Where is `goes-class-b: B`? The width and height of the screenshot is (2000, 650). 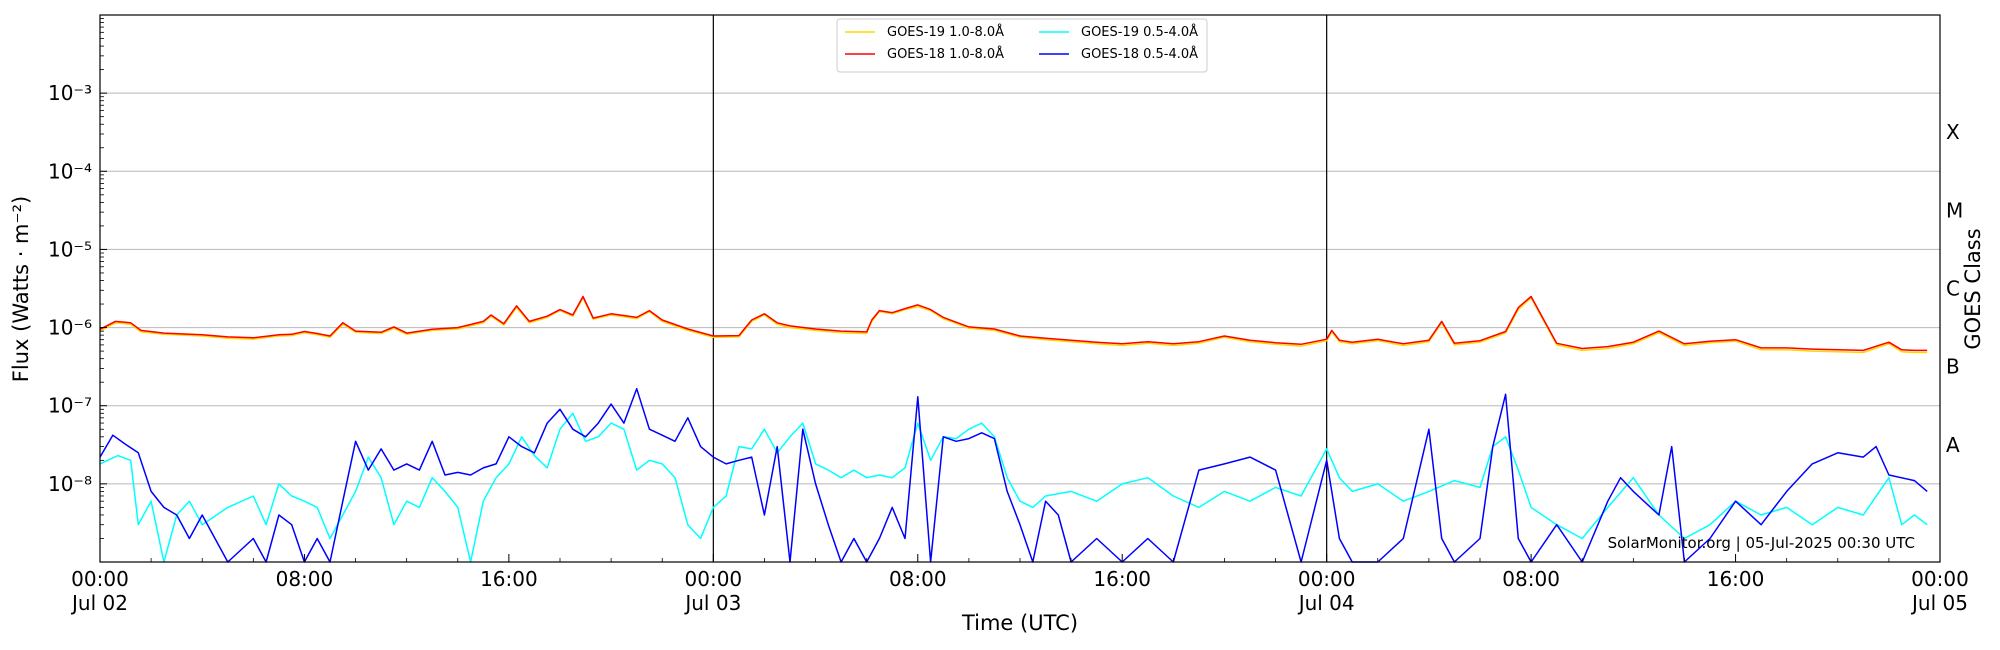 goes-class-b: B is located at coordinates (1953, 367).